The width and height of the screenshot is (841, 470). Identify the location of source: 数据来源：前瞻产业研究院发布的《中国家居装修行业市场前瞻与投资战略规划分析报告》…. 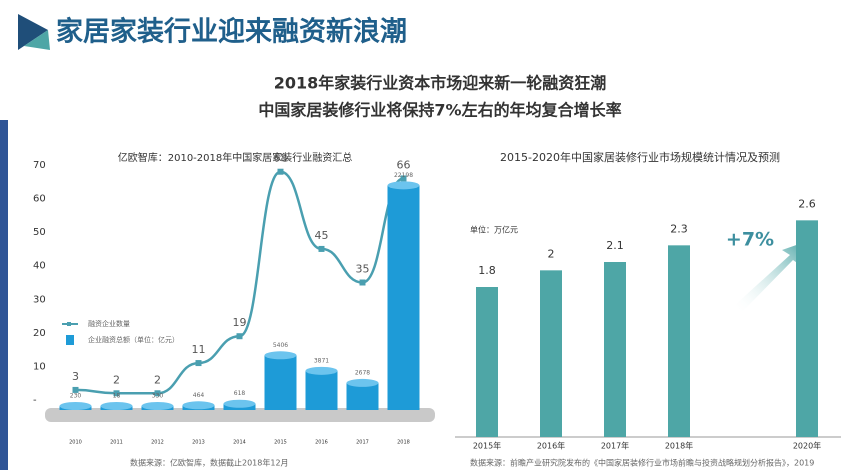
(642, 463).